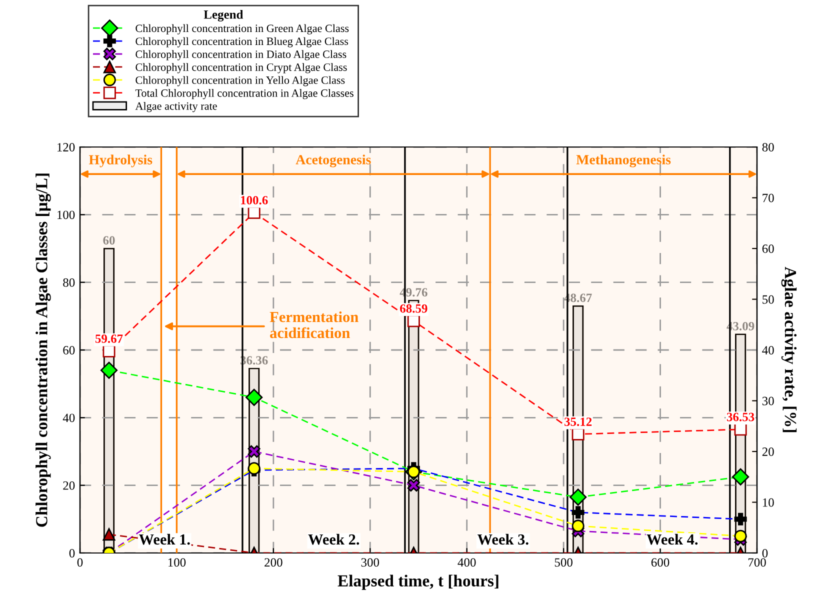 This screenshot has height=604, width=815. What do you see at coordinates (768, 350) in the screenshot?
I see `y2-tick-label: 40` at bounding box center [768, 350].